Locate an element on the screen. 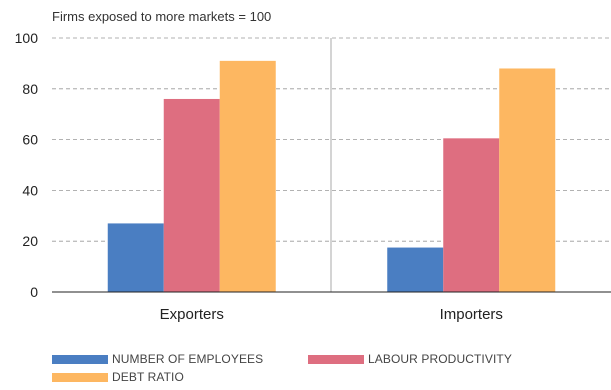  legend-item: LABOUR PRODUCTIVITY is located at coordinates (410, 359).